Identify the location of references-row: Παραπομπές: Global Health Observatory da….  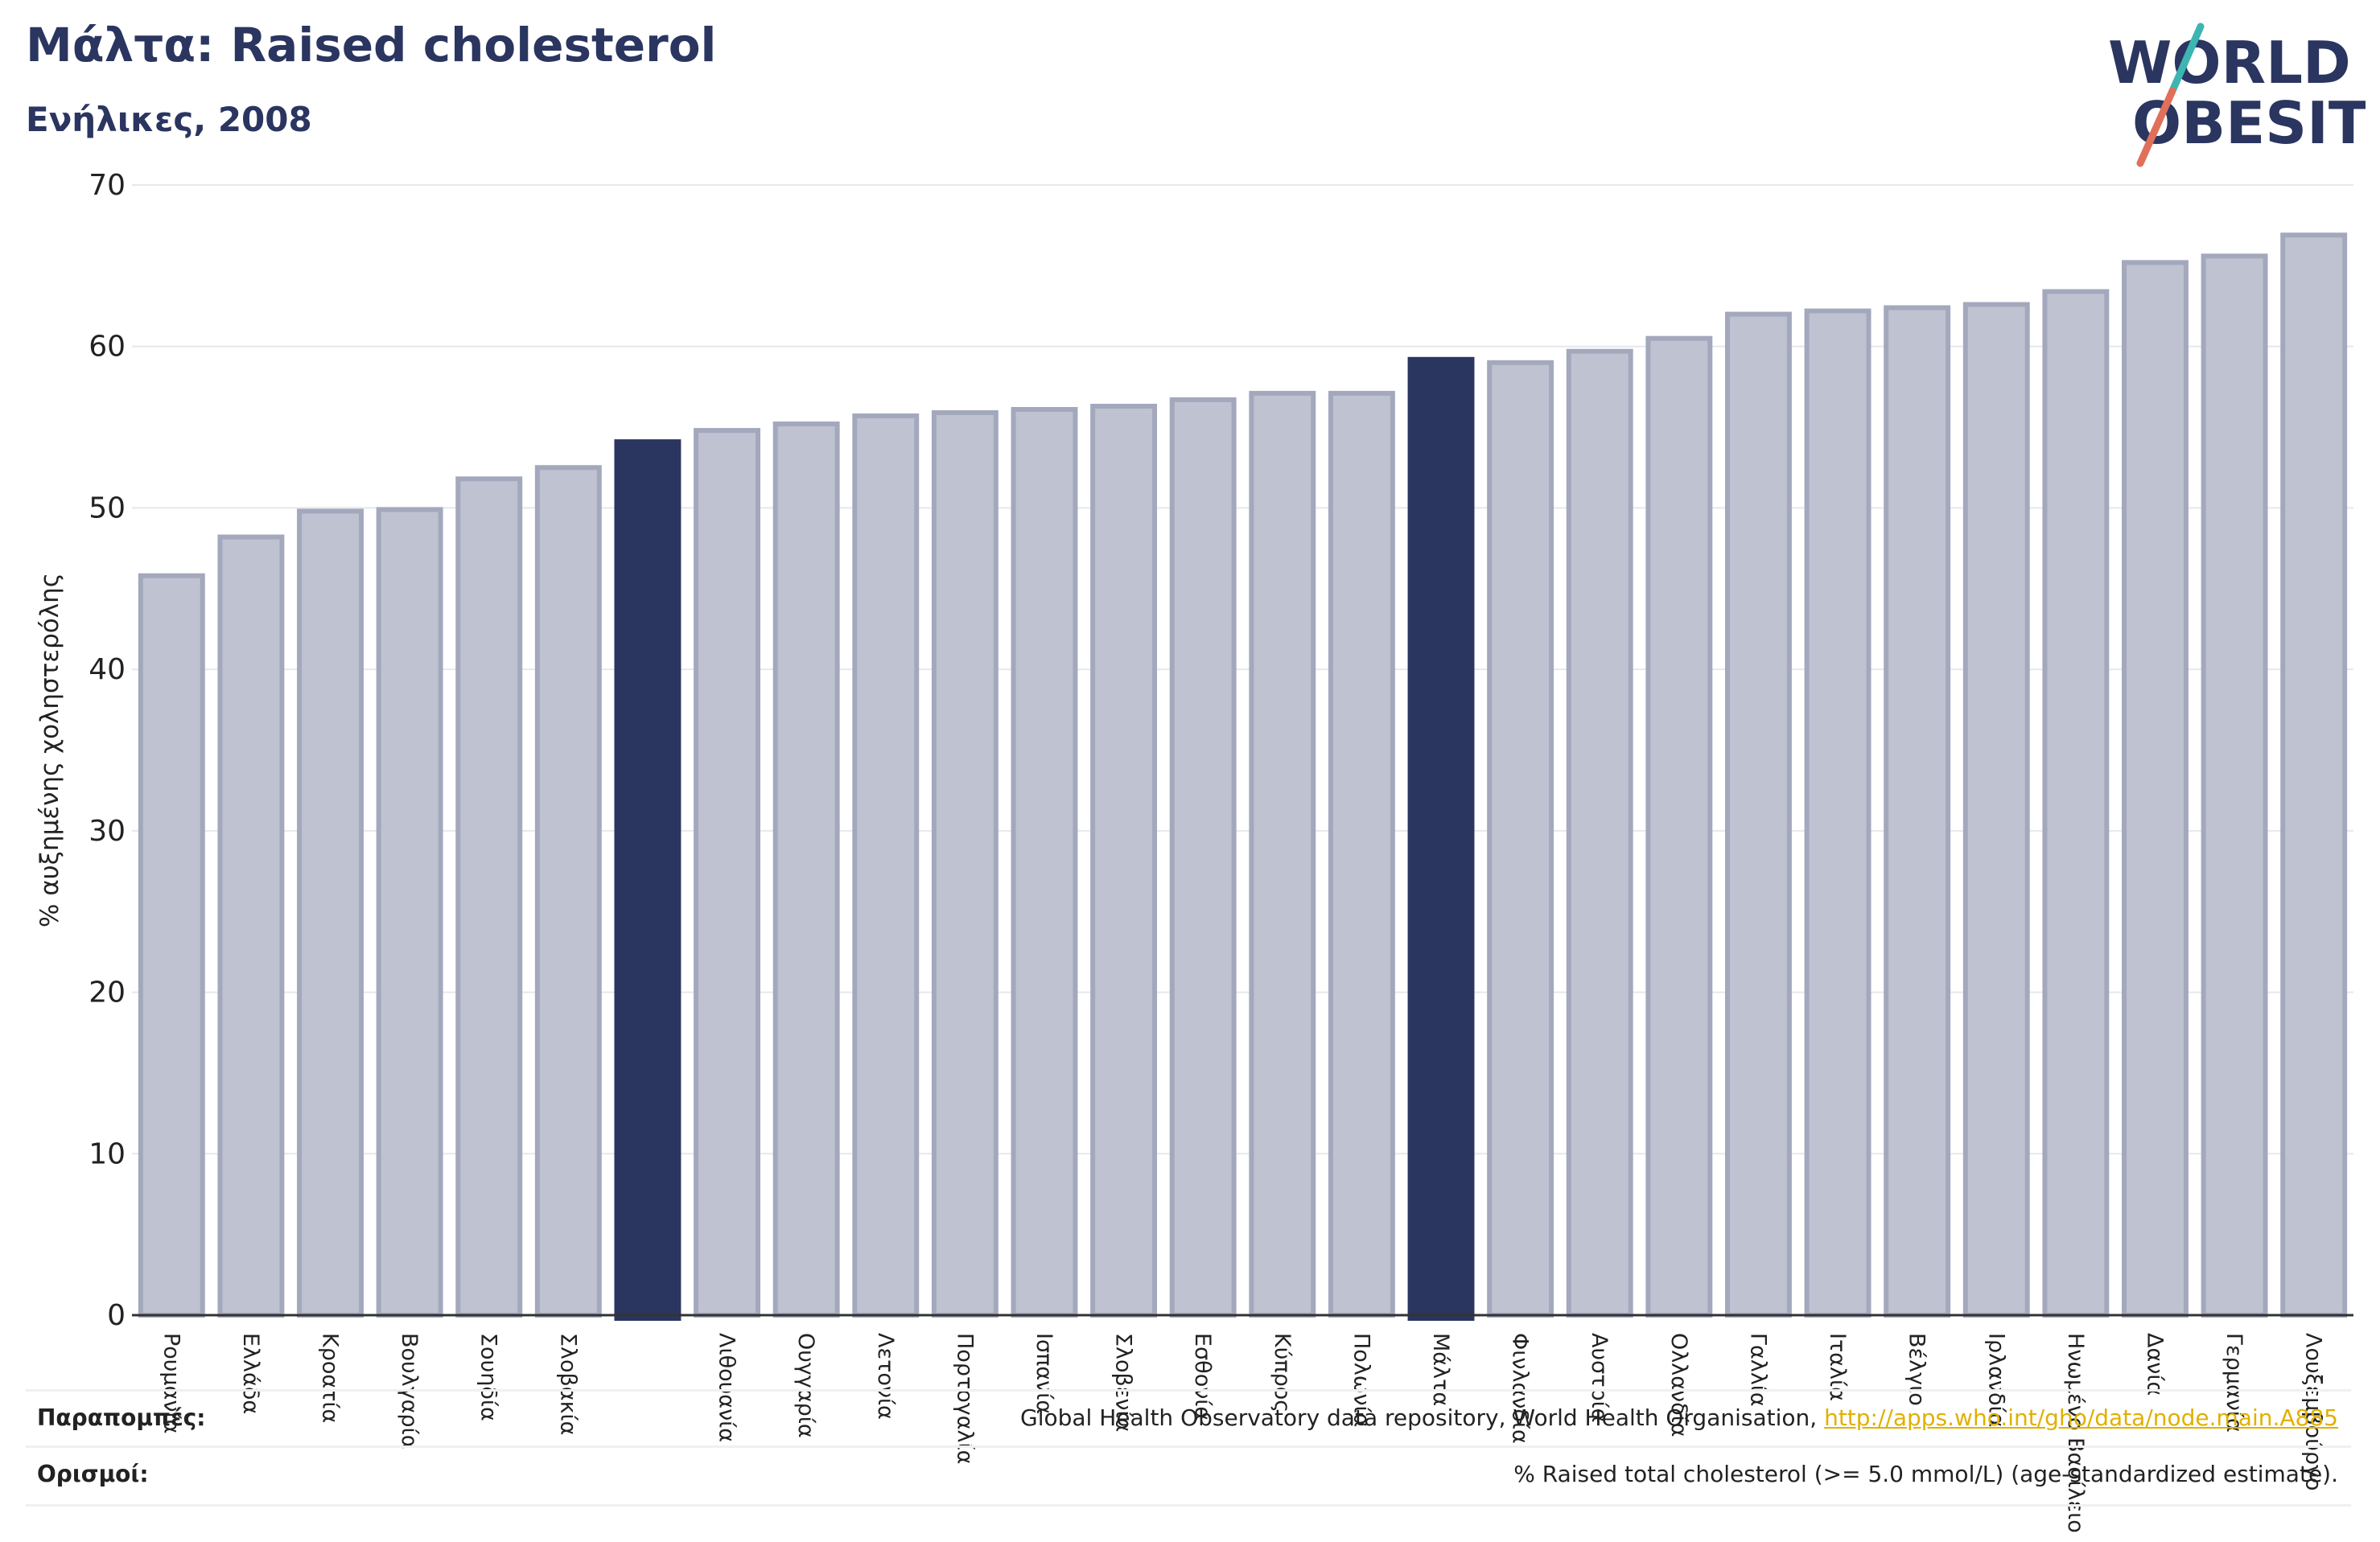
(1188, 1418).